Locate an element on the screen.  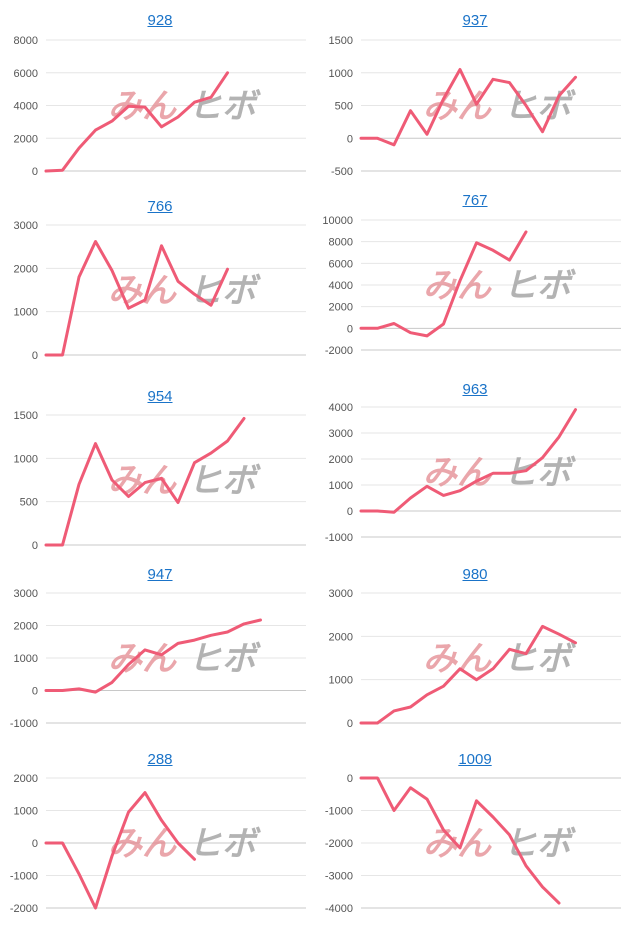
y-tick-label: -4000 is located at coordinates (339, 909).